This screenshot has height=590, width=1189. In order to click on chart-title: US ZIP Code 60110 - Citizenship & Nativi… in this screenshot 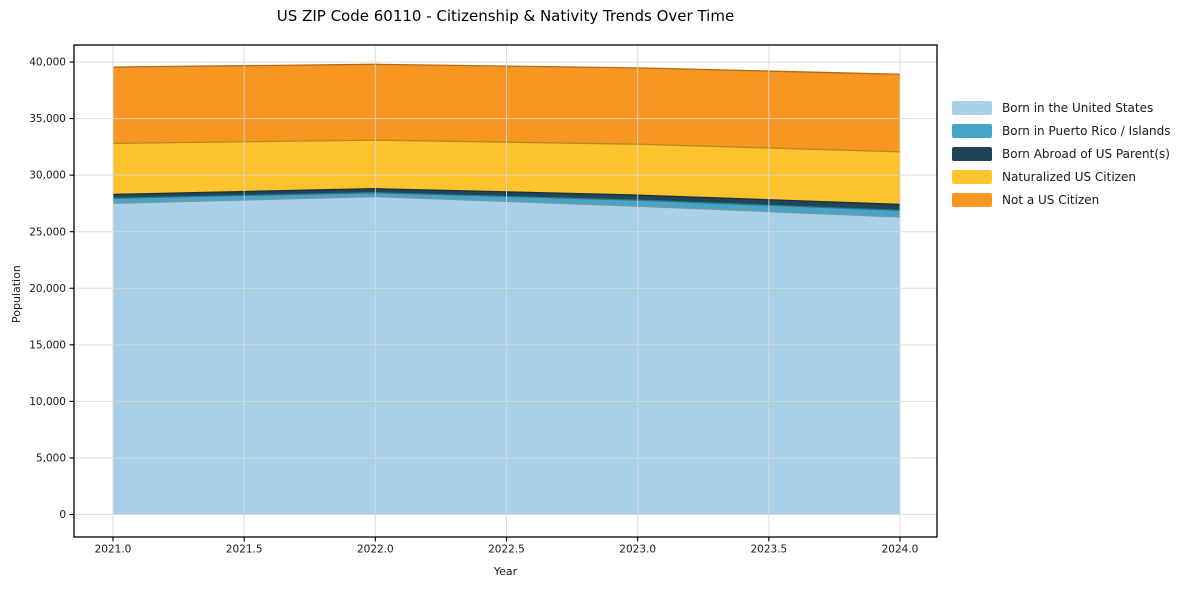, I will do `click(505, 16)`.